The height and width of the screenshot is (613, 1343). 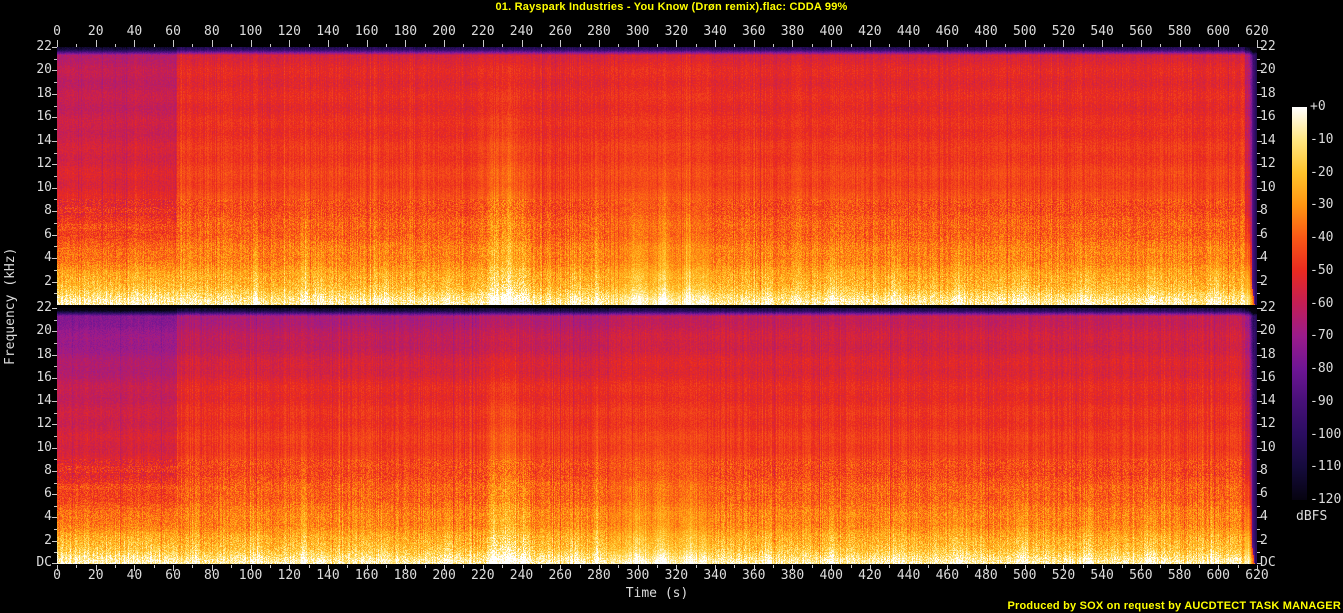 What do you see at coordinates (870, 575) in the screenshot?
I see `time-tick-label-bottom: 420` at bounding box center [870, 575].